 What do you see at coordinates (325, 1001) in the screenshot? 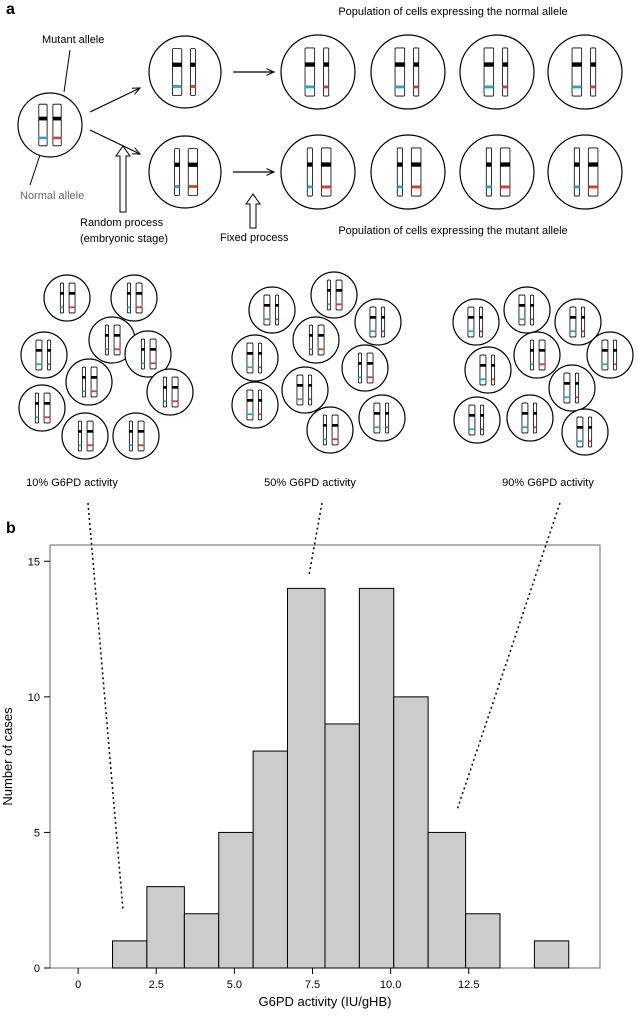
I see `x-axis-label: G6PD activity (IU/gHB)` at bounding box center [325, 1001].